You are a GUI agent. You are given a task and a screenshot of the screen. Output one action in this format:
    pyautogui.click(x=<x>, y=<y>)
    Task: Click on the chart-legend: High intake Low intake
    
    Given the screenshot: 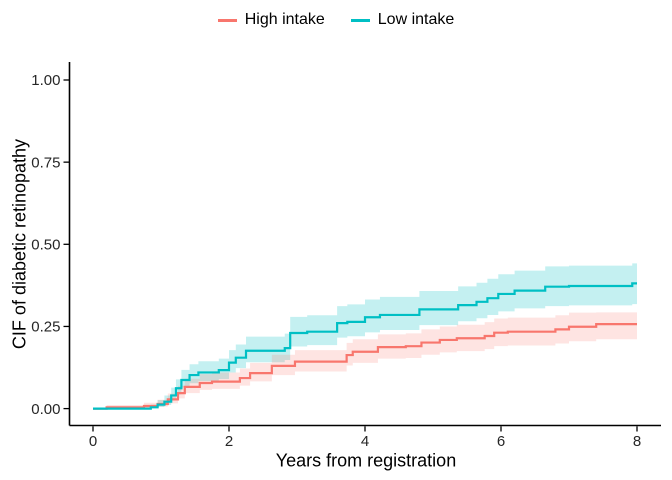 What is the action you would take?
    pyautogui.click(x=336, y=20)
    